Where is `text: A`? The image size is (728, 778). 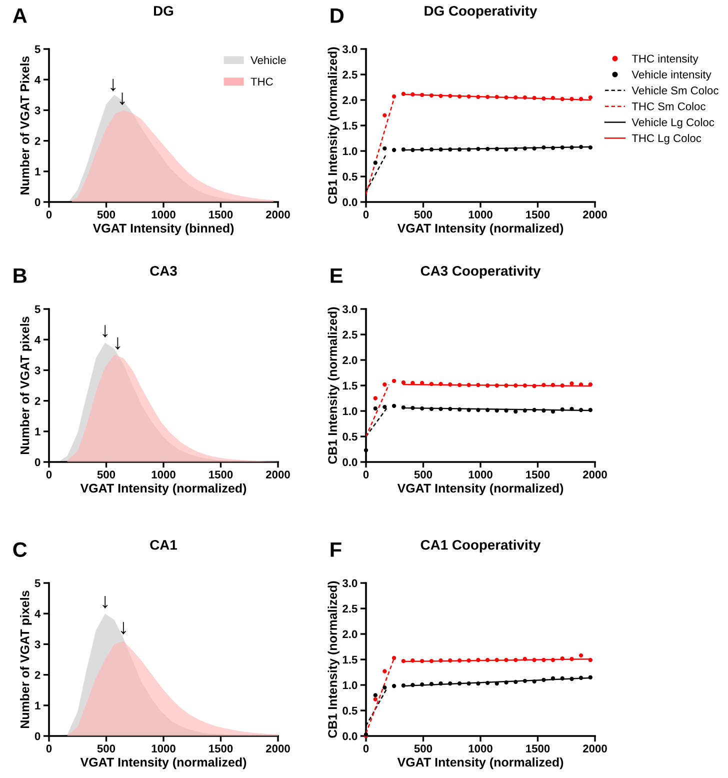 text: A is located at coordinates (19, 15).